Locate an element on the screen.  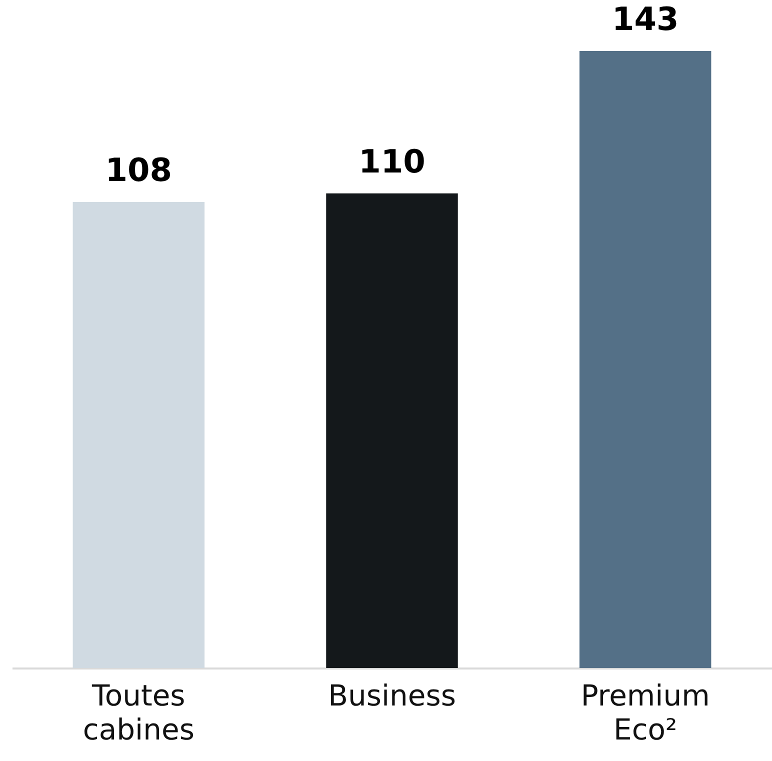
data-label: 108 is located at coordinates (138, 170).